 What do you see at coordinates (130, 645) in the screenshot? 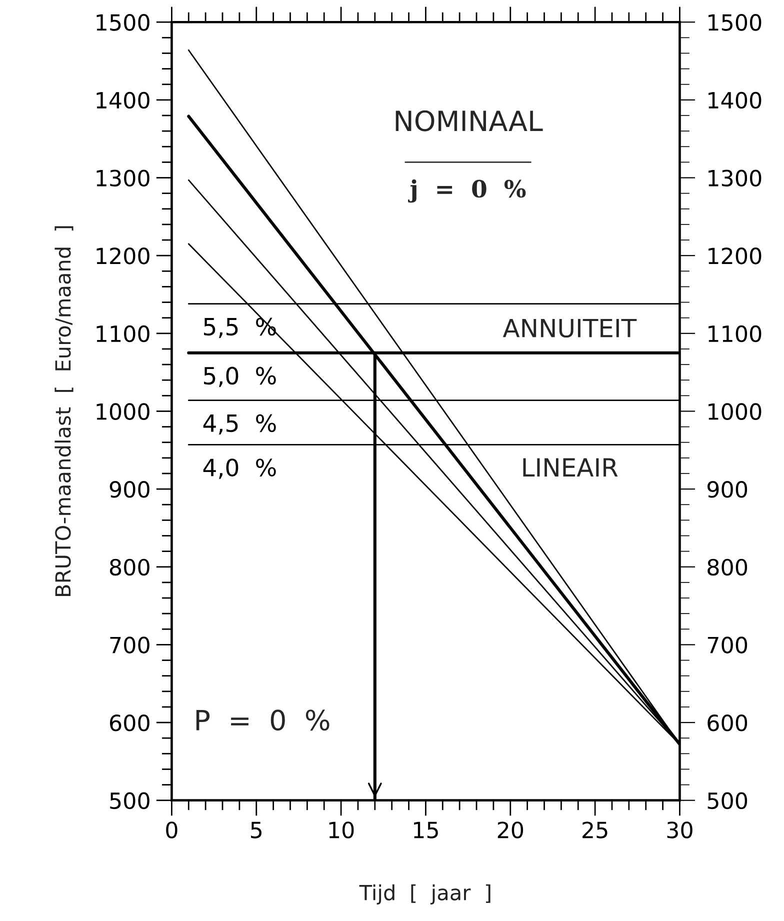
I see `y-tick-label: 700` at bounding box center [130, 645].